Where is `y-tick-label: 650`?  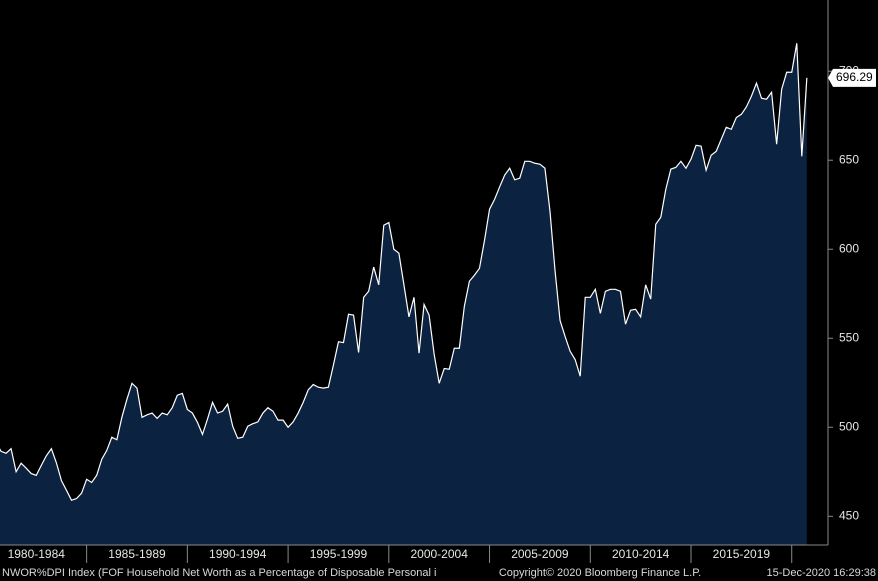
y-tick-label: 650 is located at coordinates (849, 159).